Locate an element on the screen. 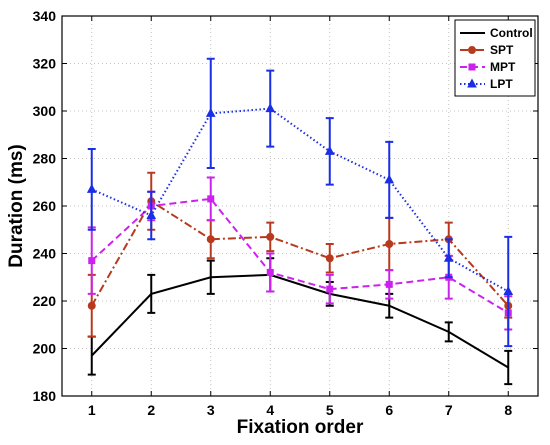 Image resolution: width=550 pixels, height=445 pixels. legend-label-mpt: MPT is located at coordinates (503, 67).